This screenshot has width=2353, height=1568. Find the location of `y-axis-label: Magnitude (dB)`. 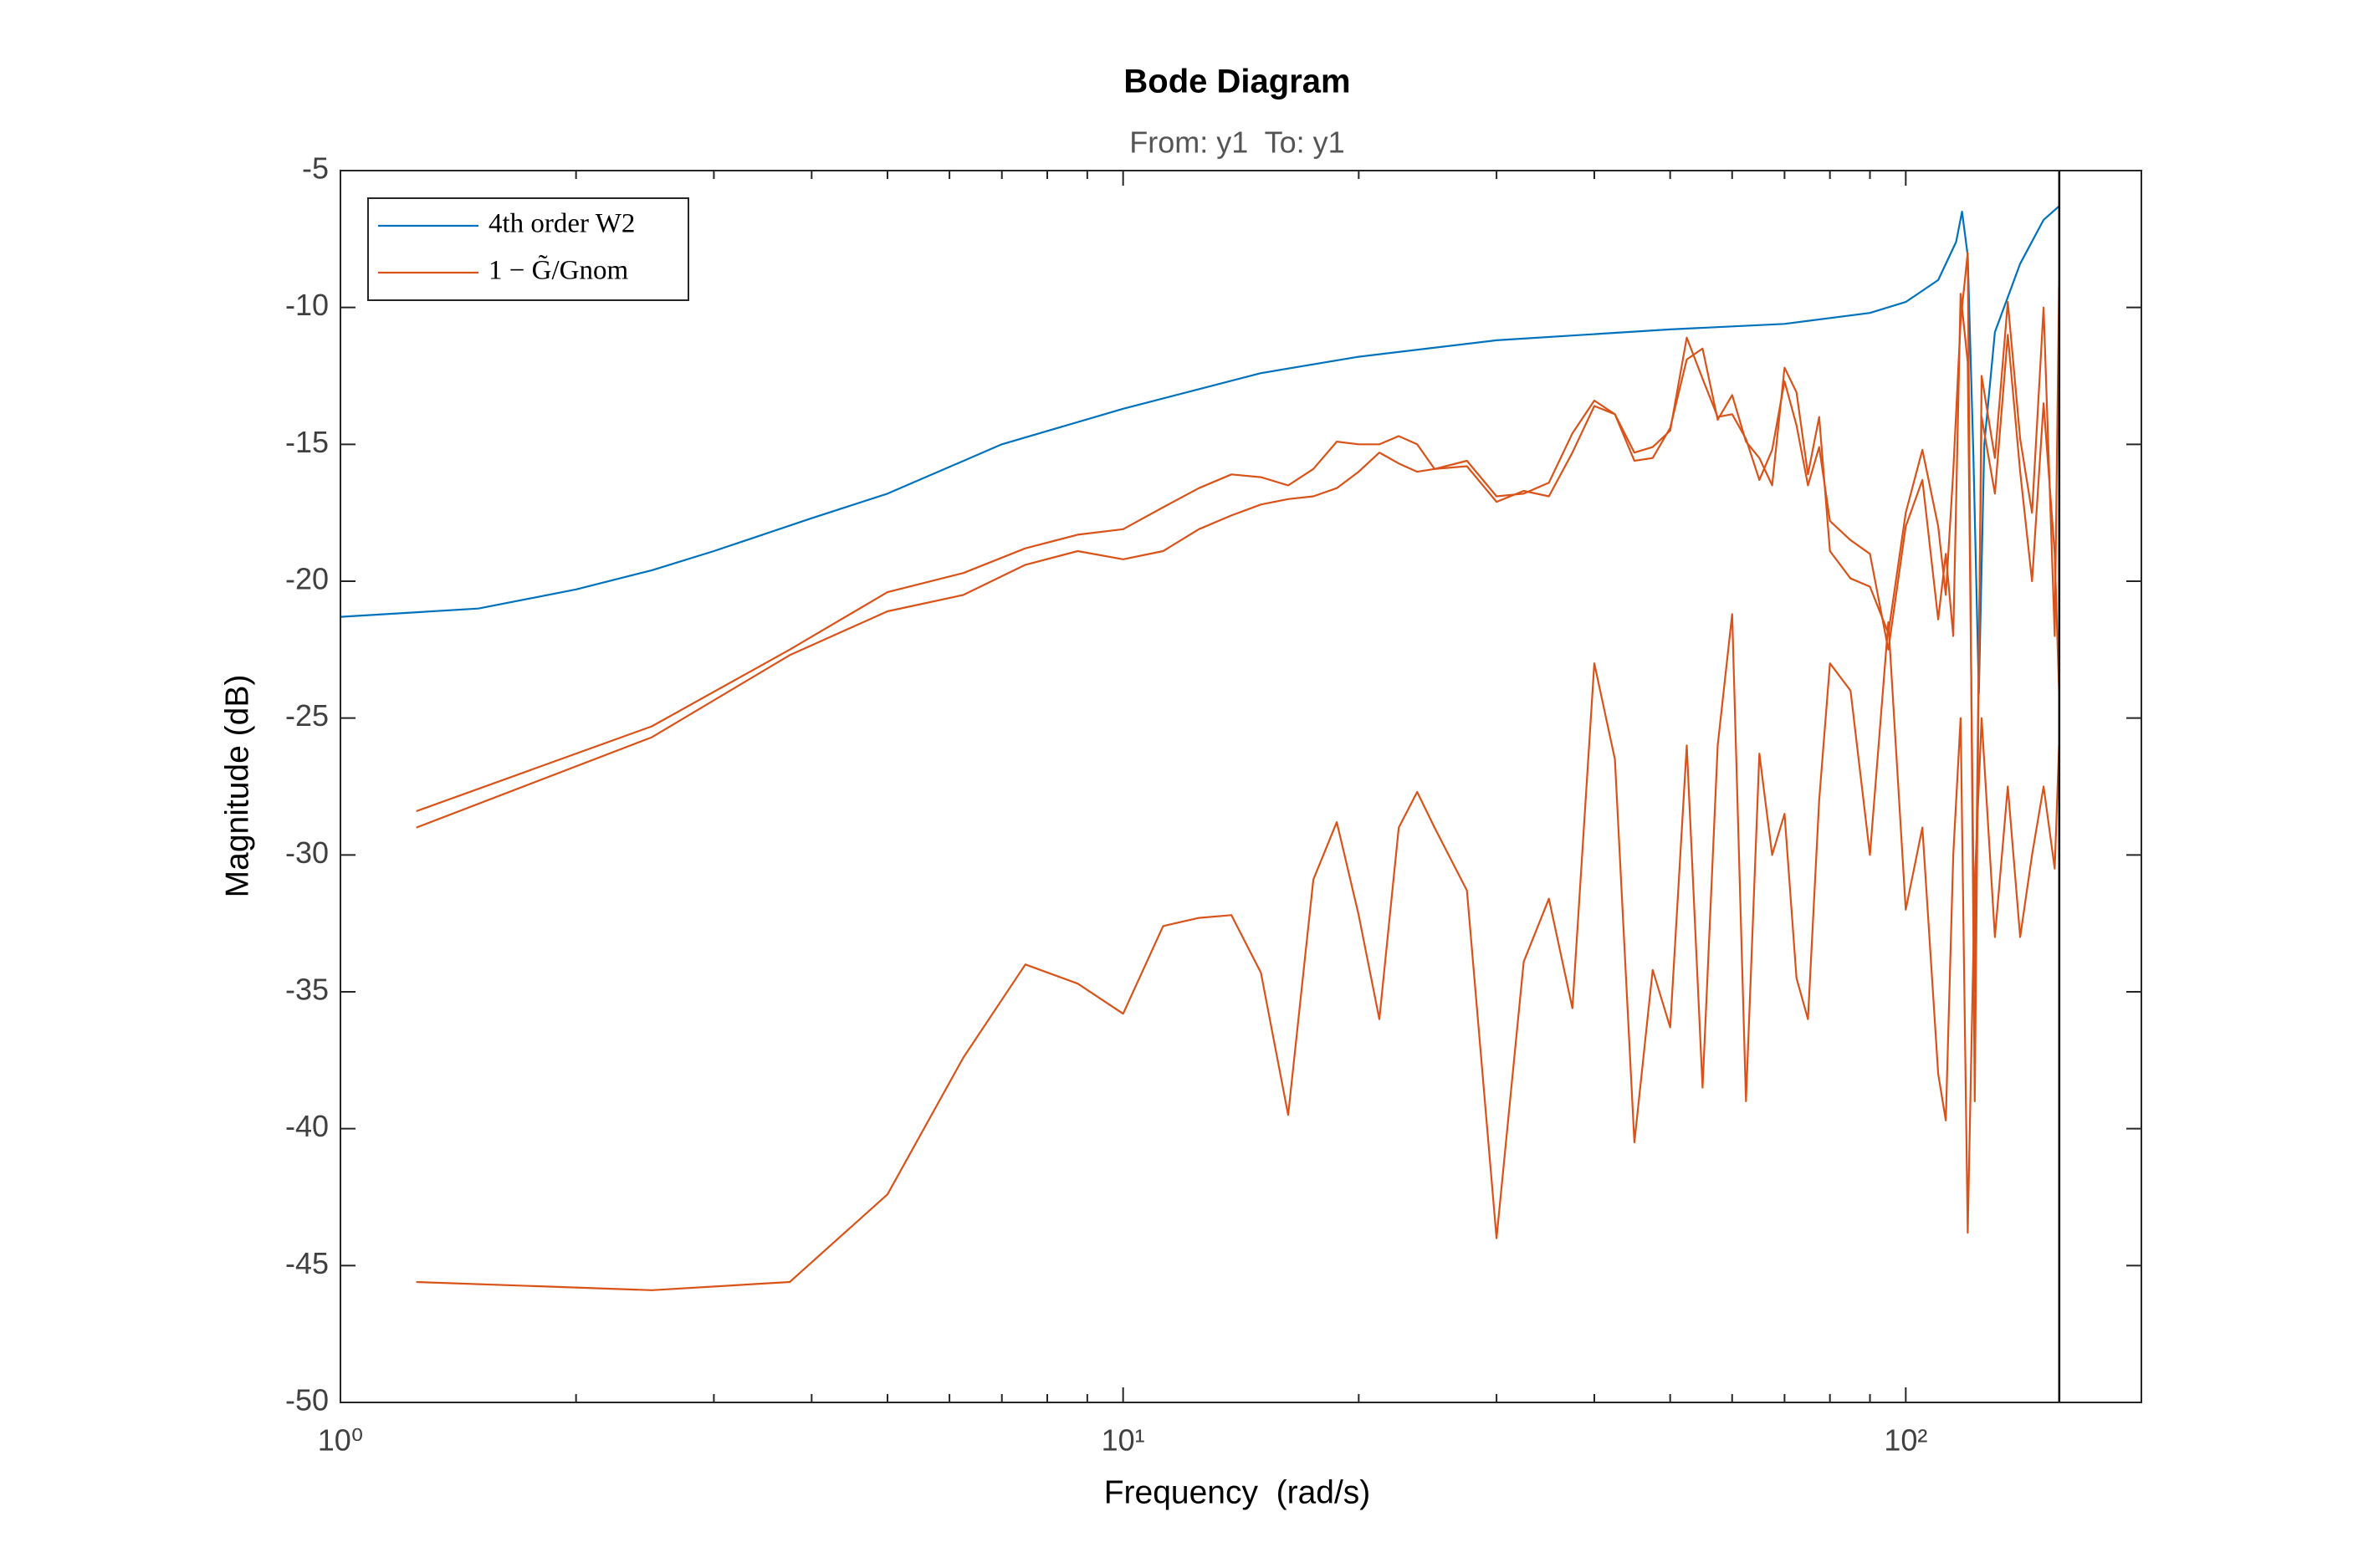

y-axis-label: Magnitude (dB) is located at coordinates (237, 786).